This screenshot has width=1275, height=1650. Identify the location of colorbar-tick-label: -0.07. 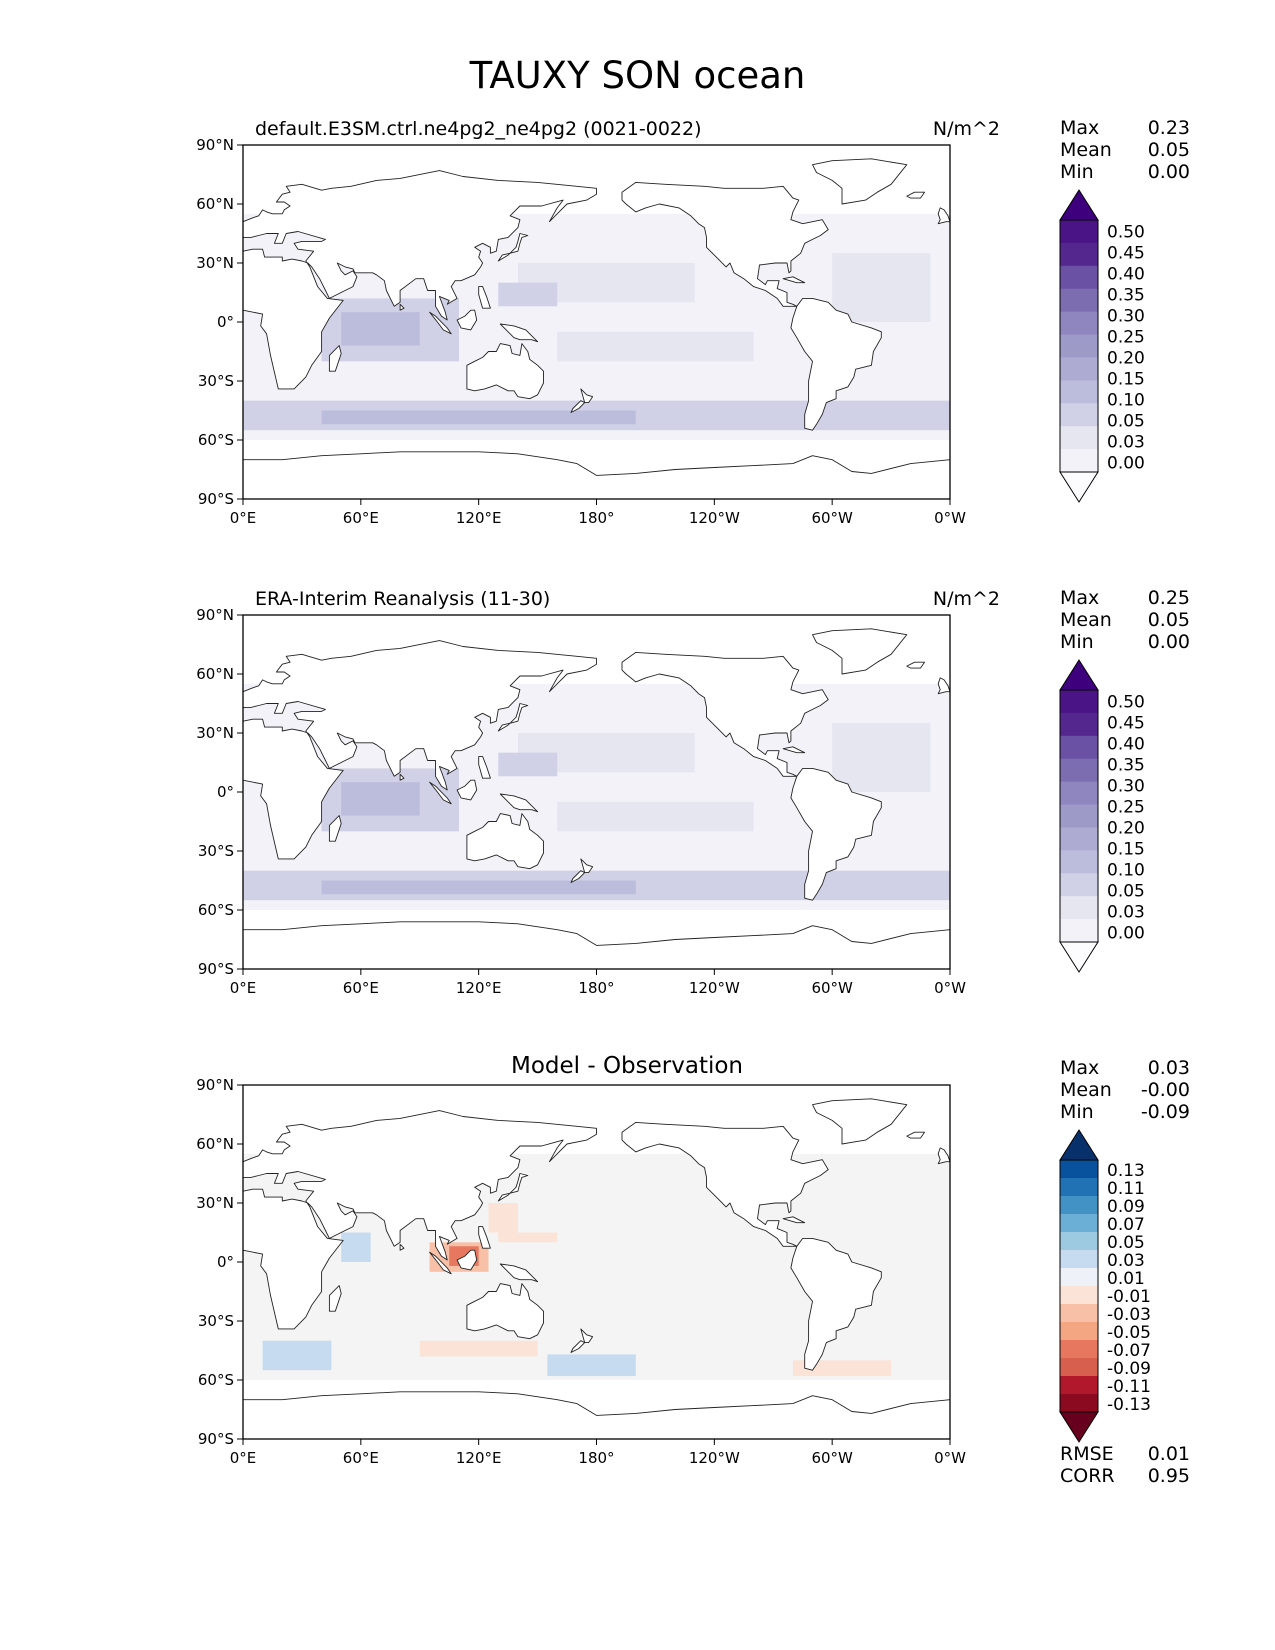
(1129, 1351).